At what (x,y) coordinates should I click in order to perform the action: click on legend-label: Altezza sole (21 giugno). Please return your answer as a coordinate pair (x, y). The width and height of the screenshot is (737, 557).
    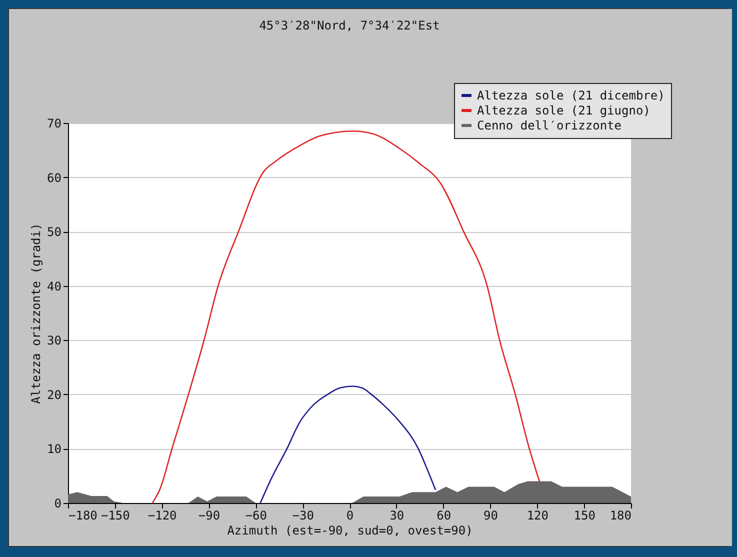
    Looking at the image, I should click on (563, 111).